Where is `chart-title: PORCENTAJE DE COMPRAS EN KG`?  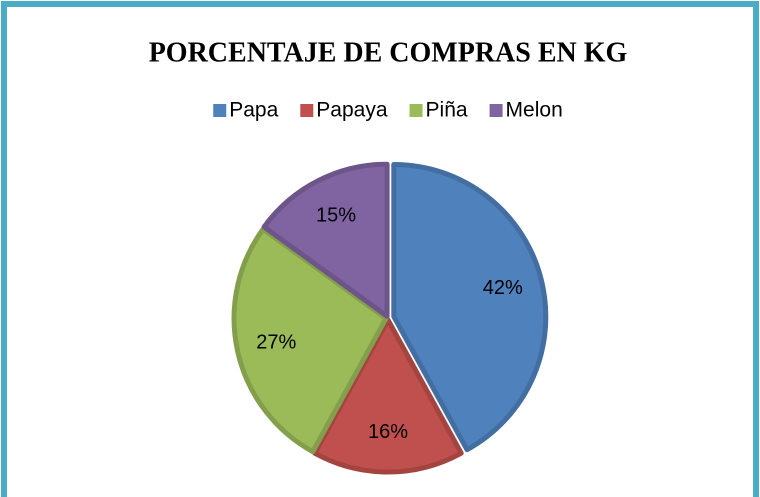 chart-title: PORCENTAJE DE COMPRAS EN KG is located at coordinates (388, 52).